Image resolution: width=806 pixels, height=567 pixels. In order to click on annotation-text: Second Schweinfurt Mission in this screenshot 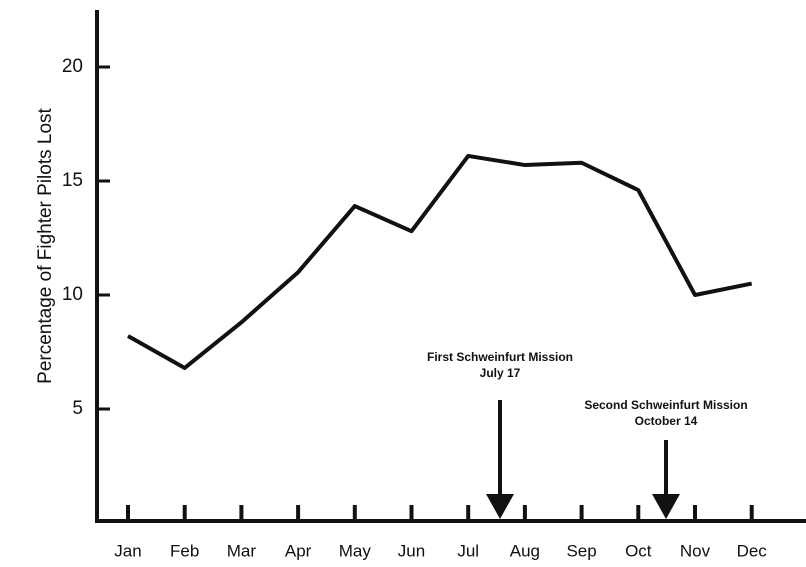, I will do `click(665, 405)`.